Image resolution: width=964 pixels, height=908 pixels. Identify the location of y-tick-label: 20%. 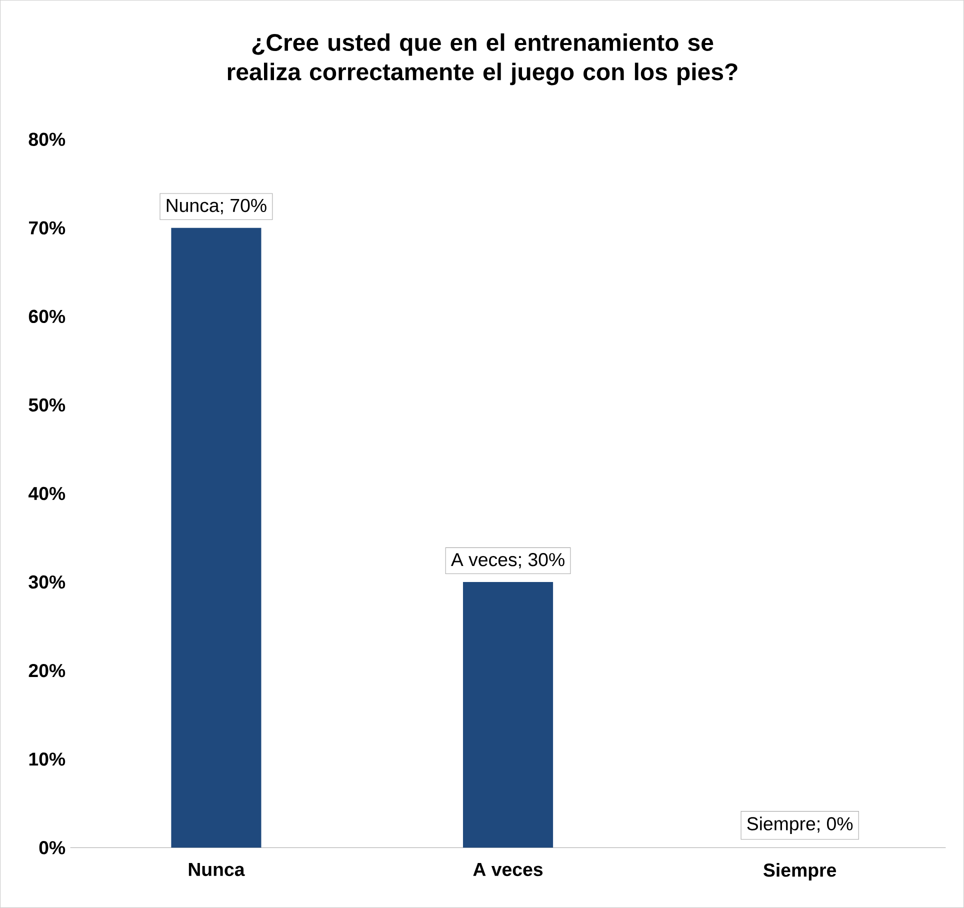
(47, 671).